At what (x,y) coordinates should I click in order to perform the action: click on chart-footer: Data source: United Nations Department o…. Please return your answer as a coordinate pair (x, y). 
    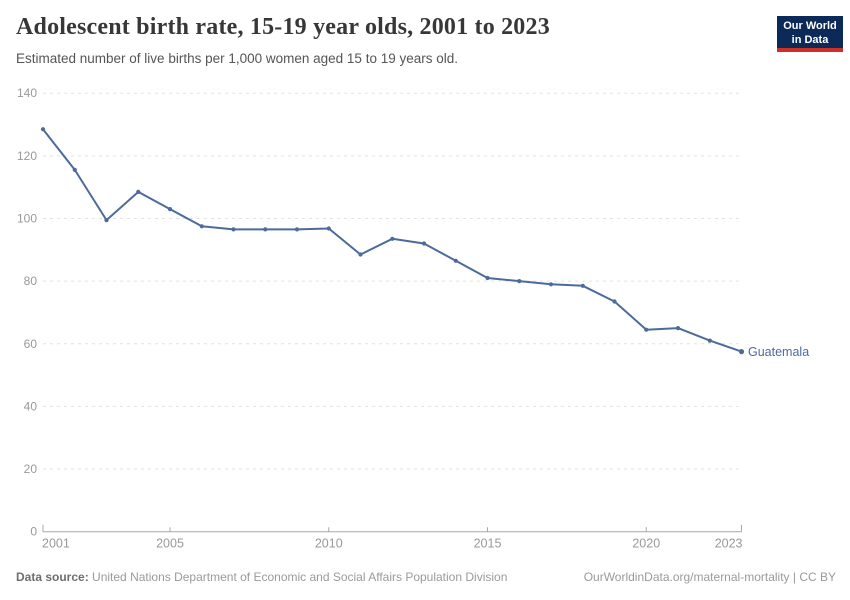
    Looking at the image, I should click on (426, 577).